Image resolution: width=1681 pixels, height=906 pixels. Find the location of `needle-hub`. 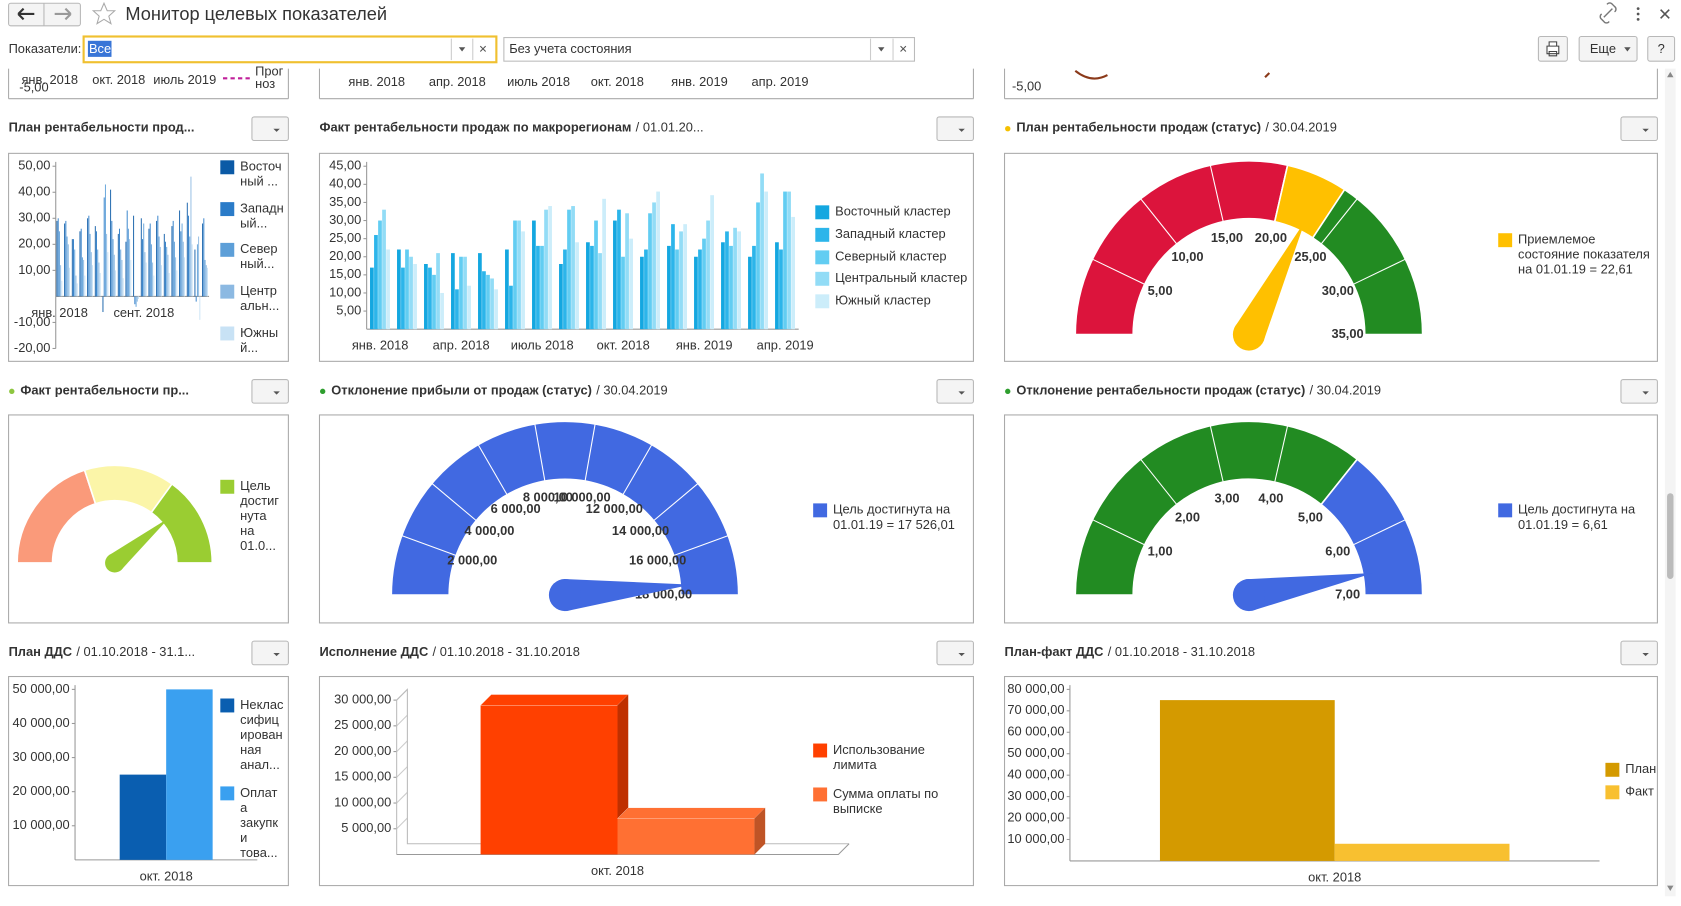

needle-hub is located at coordinates (1249, 595).